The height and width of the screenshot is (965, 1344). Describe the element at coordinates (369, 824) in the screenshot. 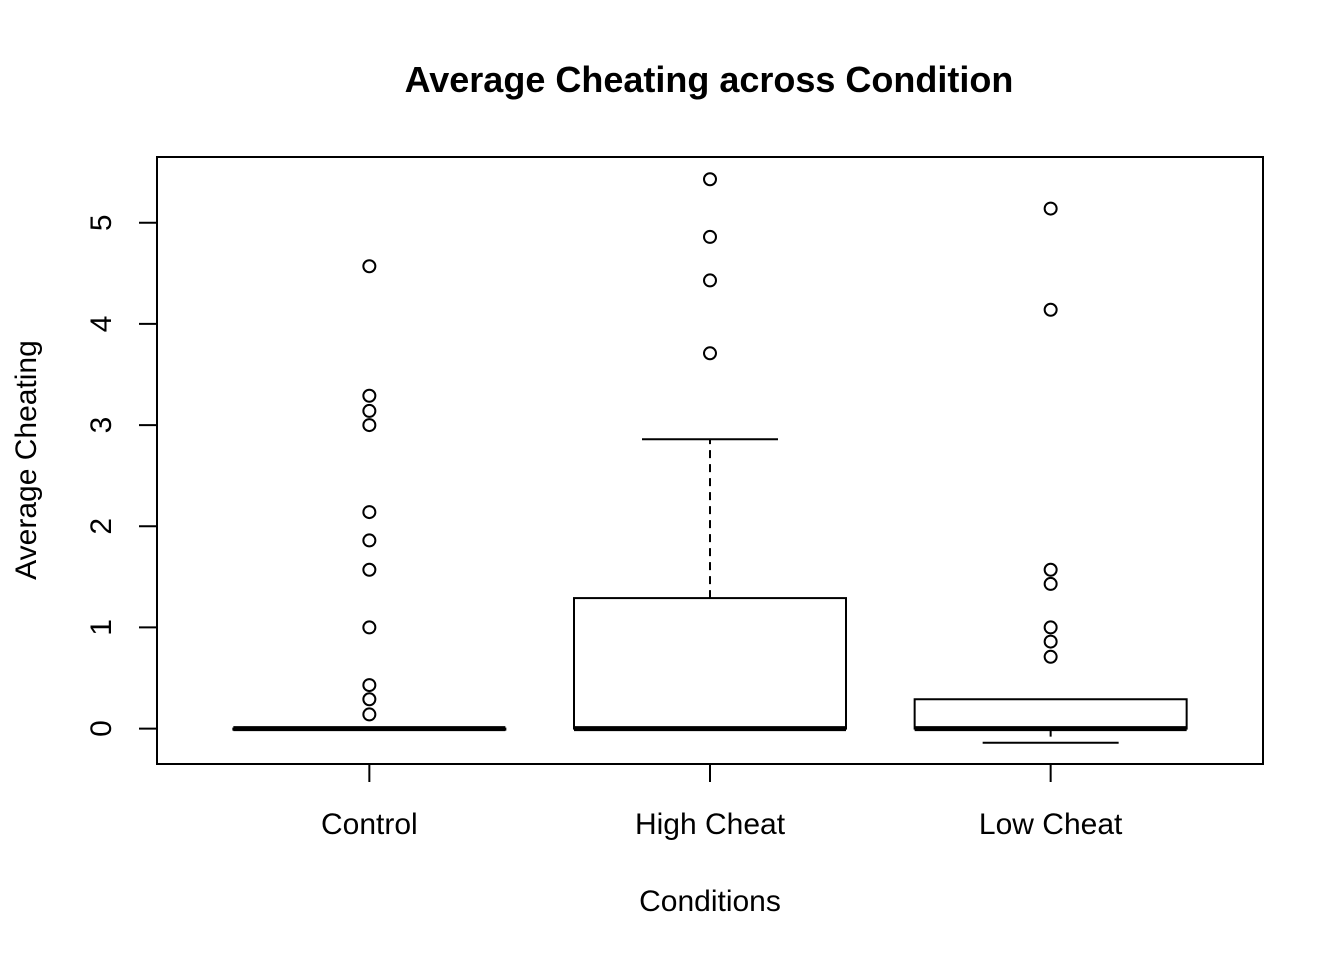

I see `x-tick-label: Control` at that location.